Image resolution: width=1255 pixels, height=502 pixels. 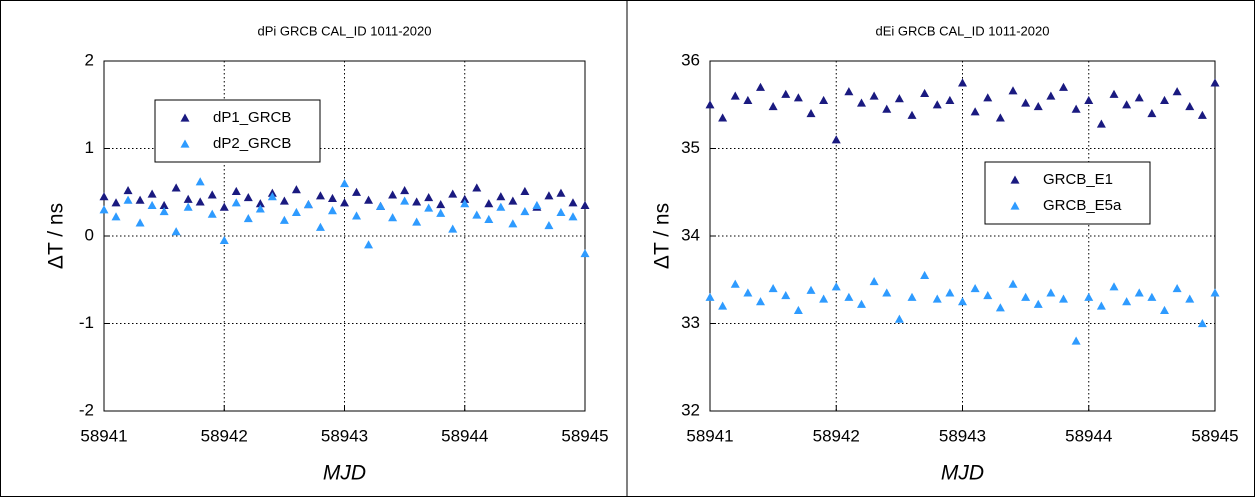 I want to click on x-tick-label: 58943, so click(x=344, y=435).